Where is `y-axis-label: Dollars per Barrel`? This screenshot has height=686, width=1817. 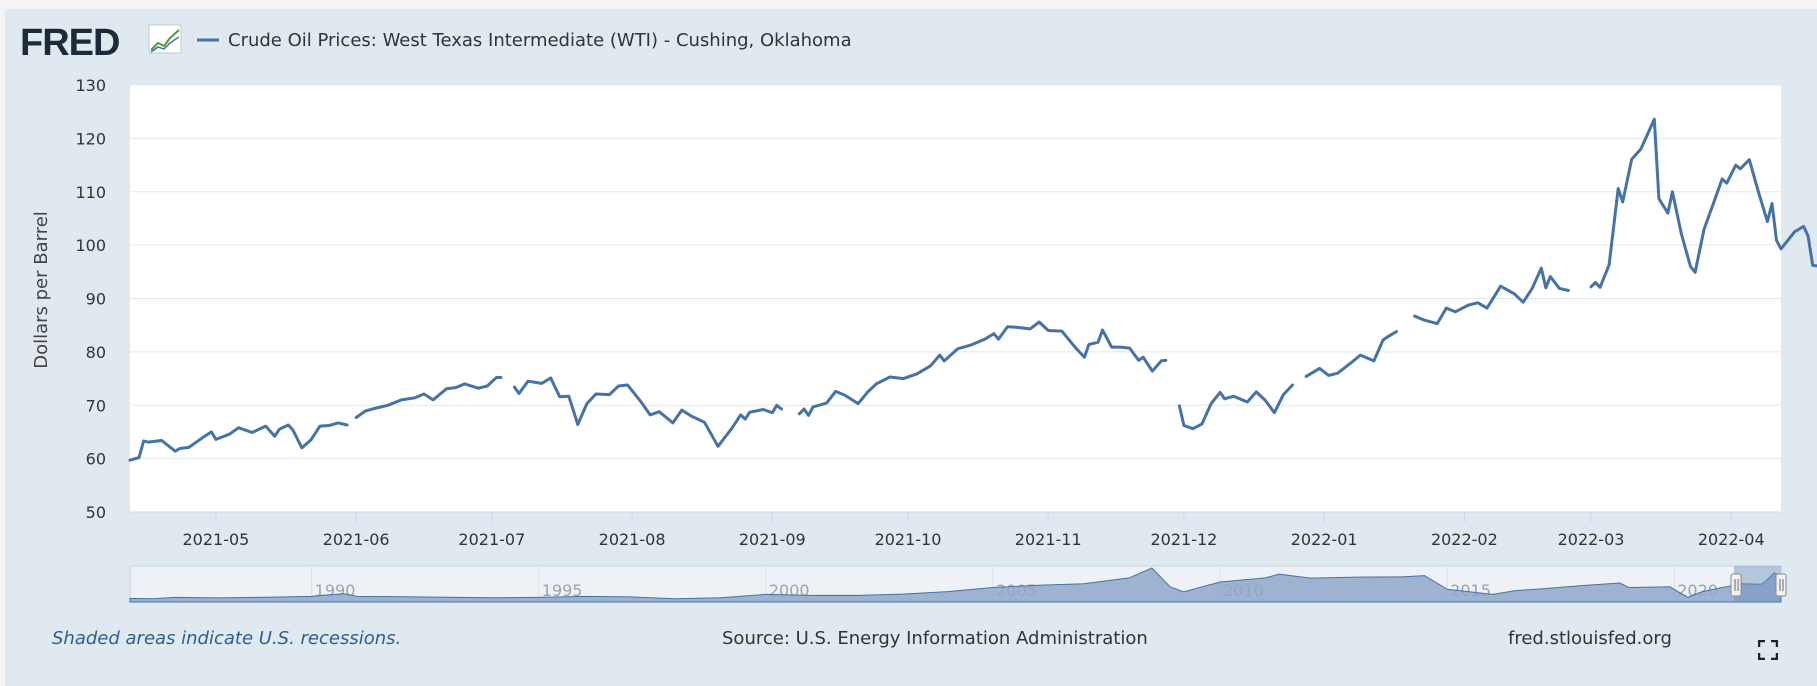
y-axis-label: Dollars per Barrel is located at coordinates (41, 290).